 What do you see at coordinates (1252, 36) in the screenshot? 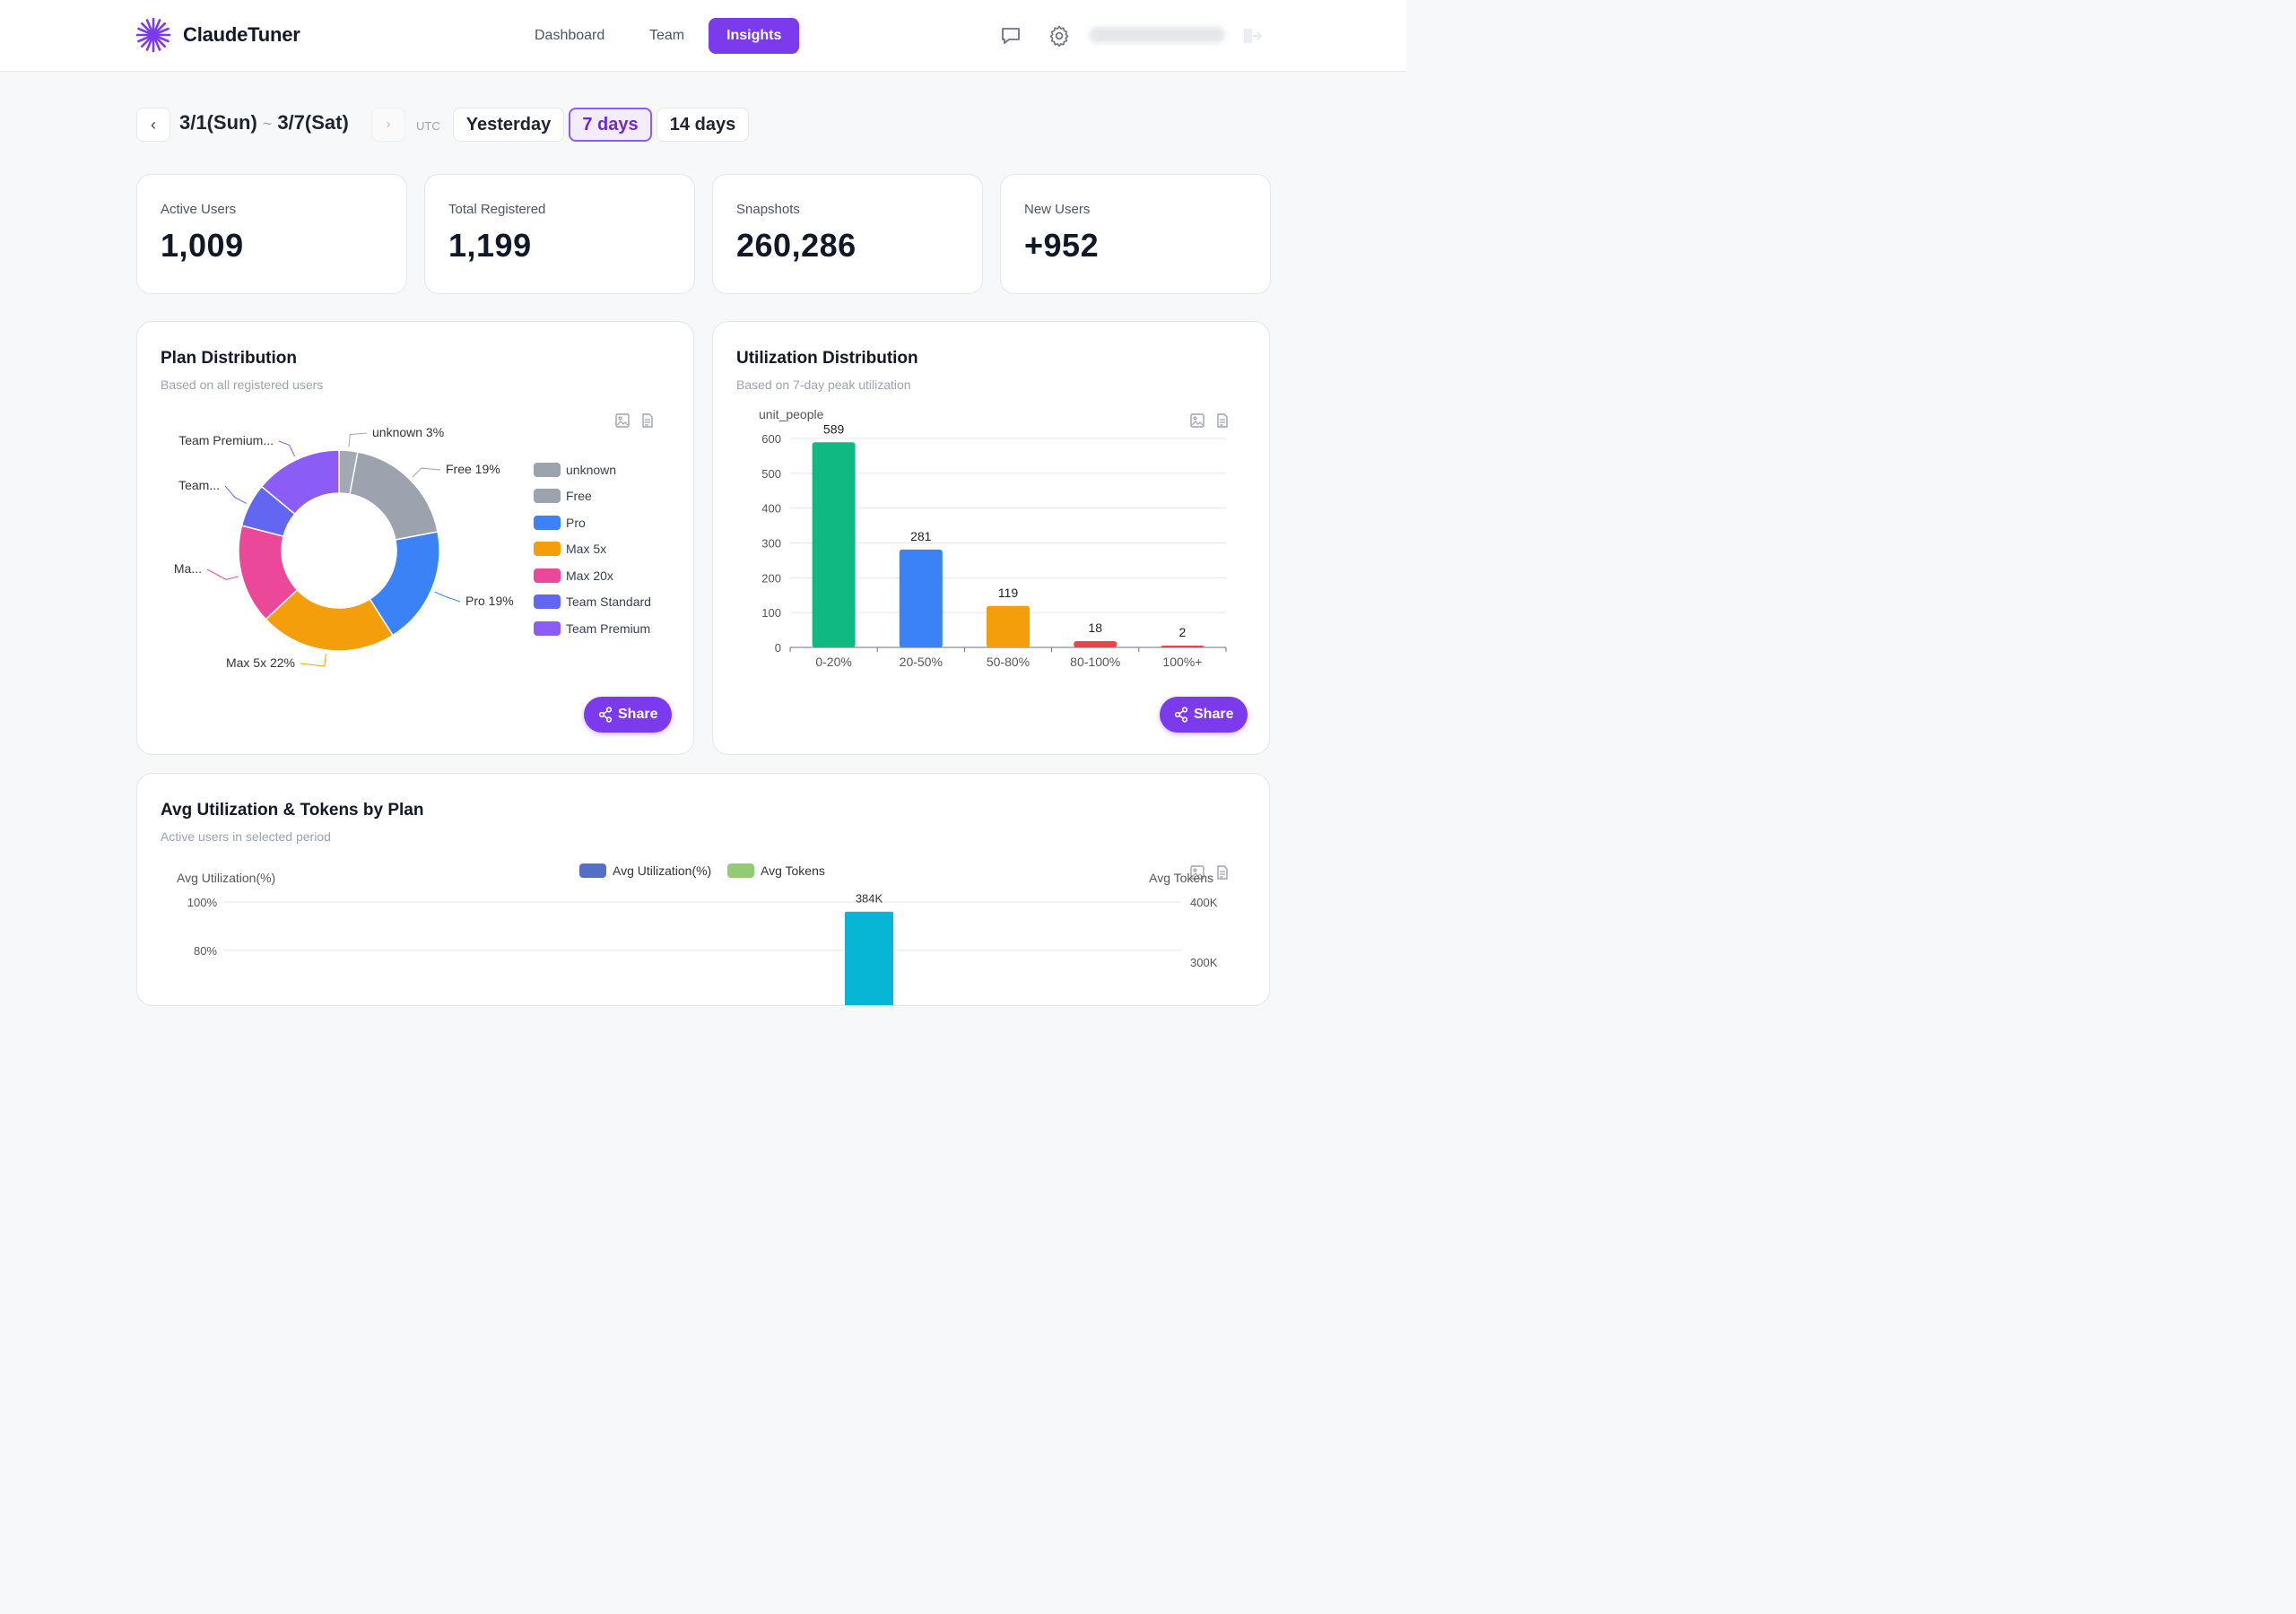
I see `logout-icon` at bounding box center [1252, 36].